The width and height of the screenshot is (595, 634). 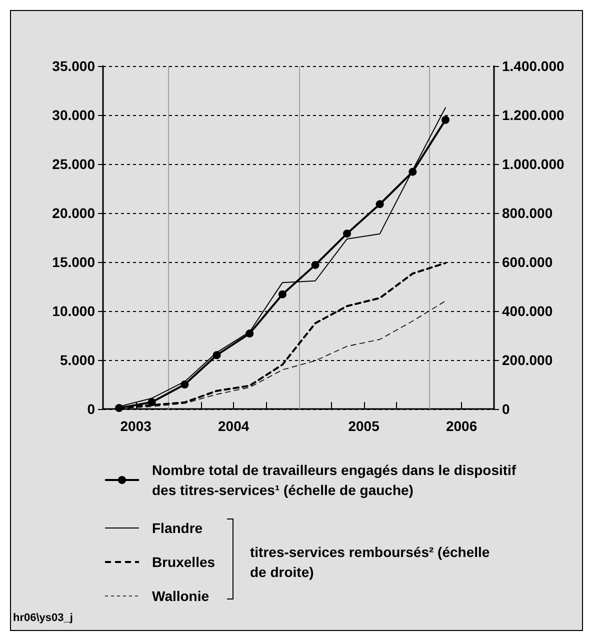 I want to click on legend-label: Nombre total de travailleurs engagés dans le dispositif des titres-services¹ (échelle de gauche), so click(x=335, y=480).